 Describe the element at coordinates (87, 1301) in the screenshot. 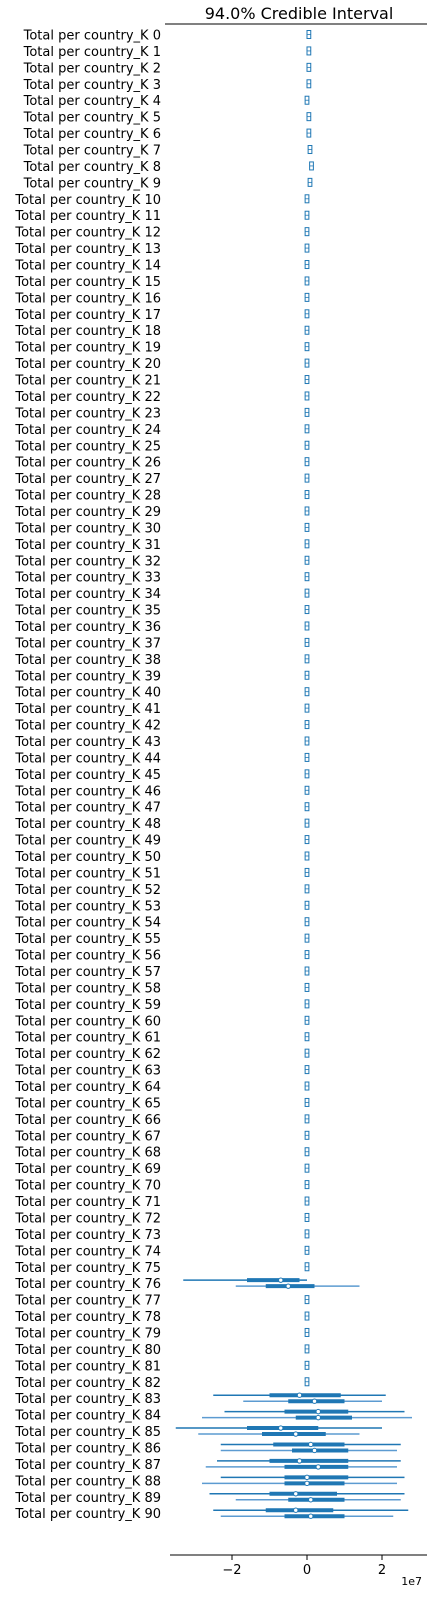

I see `category-label: Total per country_K 77` at that location.